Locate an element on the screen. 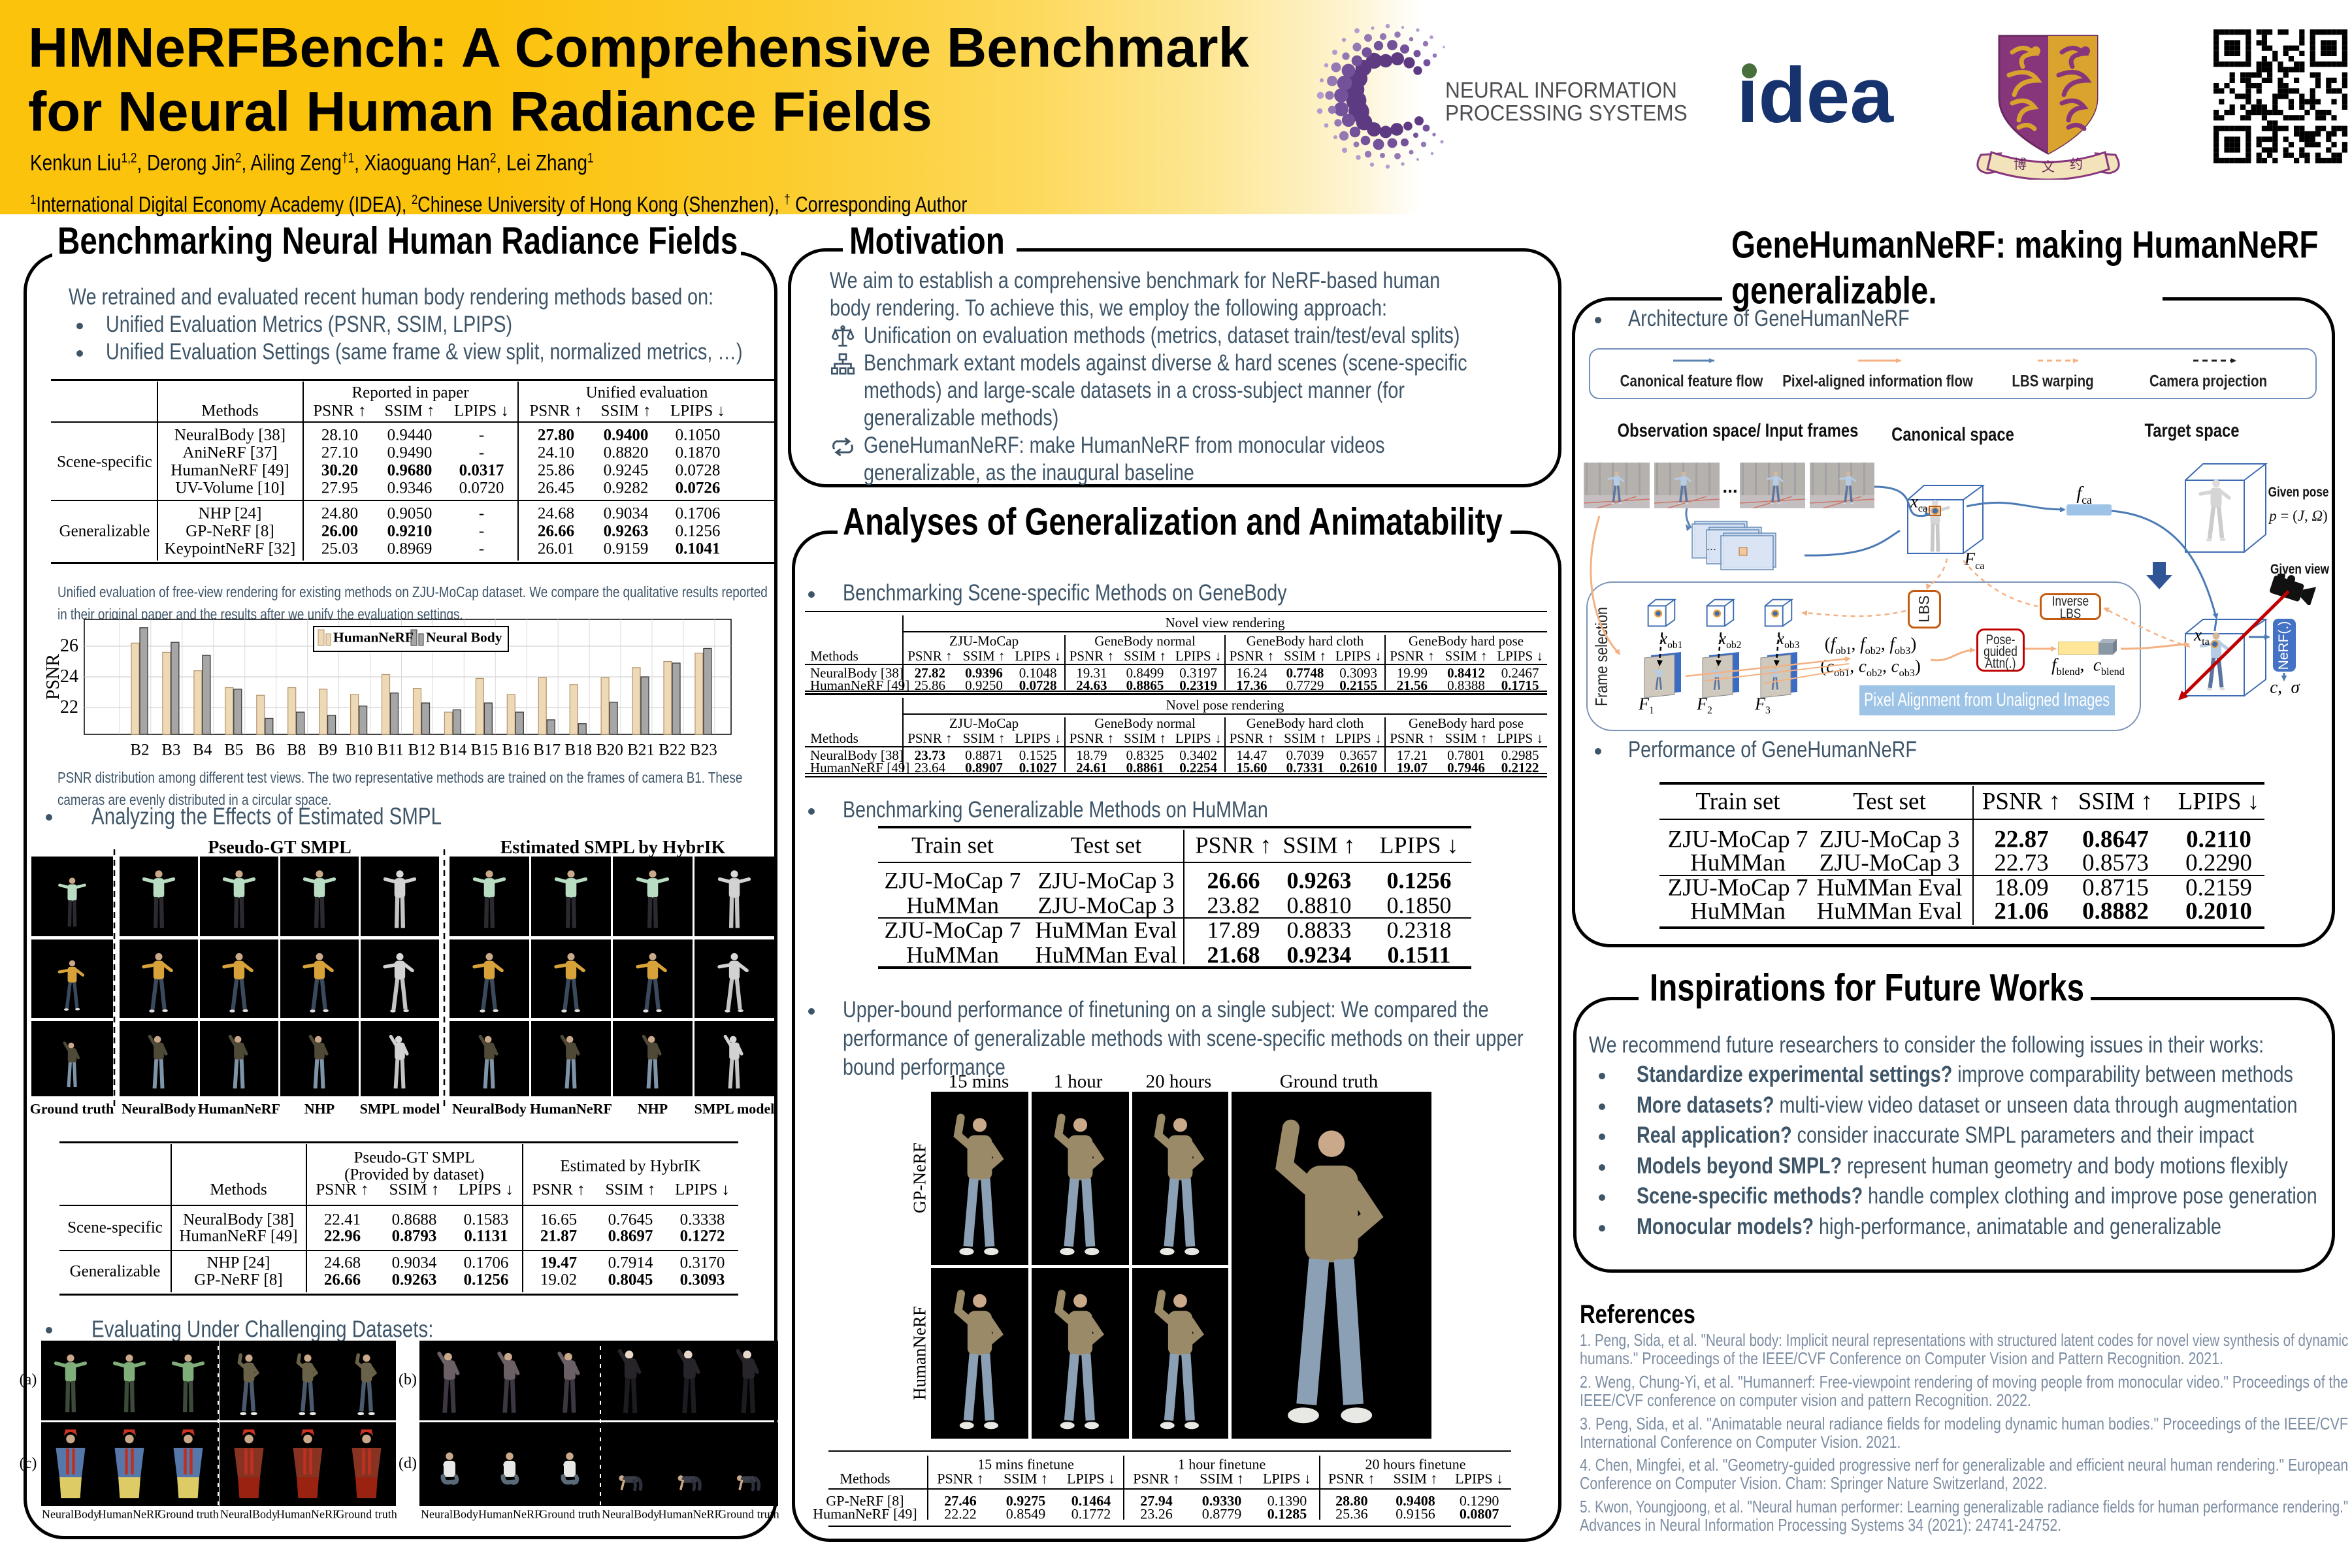 The image size is (2352, 1568). svg-text: 博 is located at coordinates (2020, 164).